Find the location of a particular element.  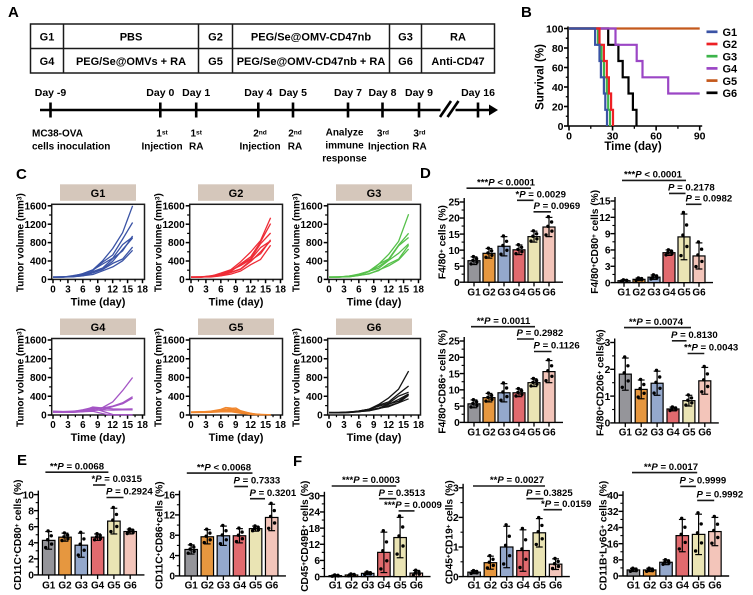

svg-text: *P = 0.0315 is located at coordinates (117, 479).